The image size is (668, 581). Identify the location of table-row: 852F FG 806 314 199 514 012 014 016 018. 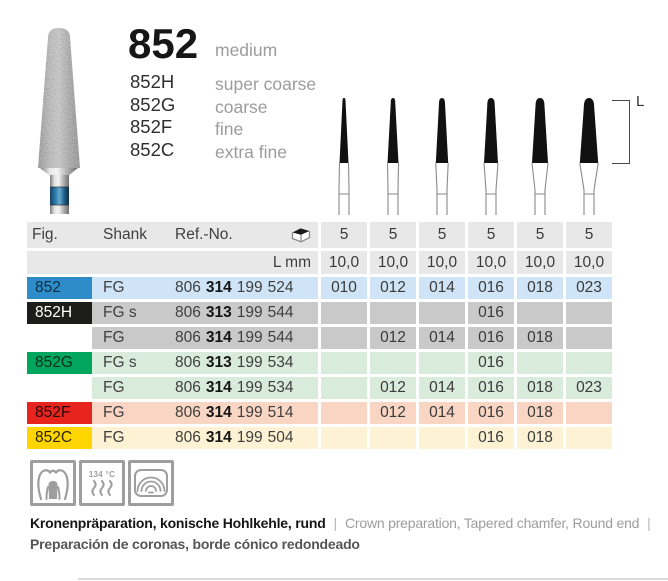
(319, 413).